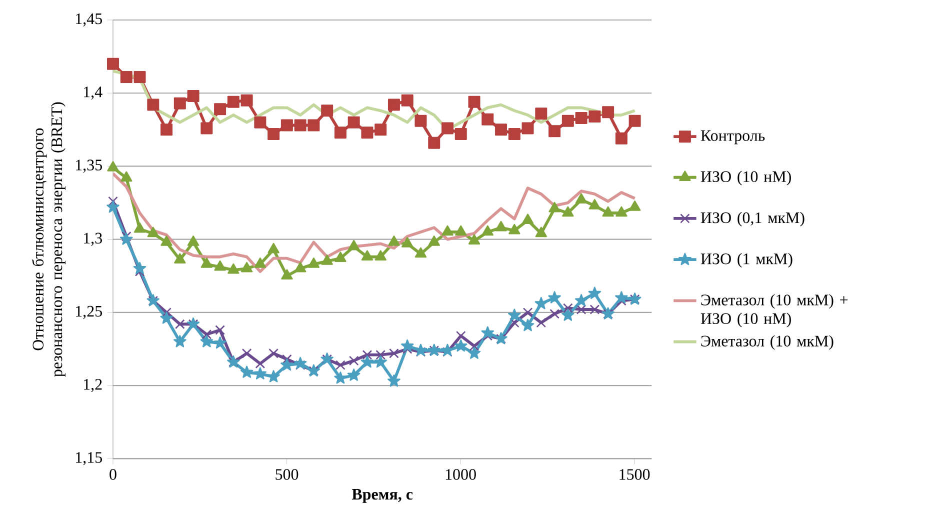 This screenshot has height=527, width=940. I want to click on x-tick-label: 1000, so click(461, 474).